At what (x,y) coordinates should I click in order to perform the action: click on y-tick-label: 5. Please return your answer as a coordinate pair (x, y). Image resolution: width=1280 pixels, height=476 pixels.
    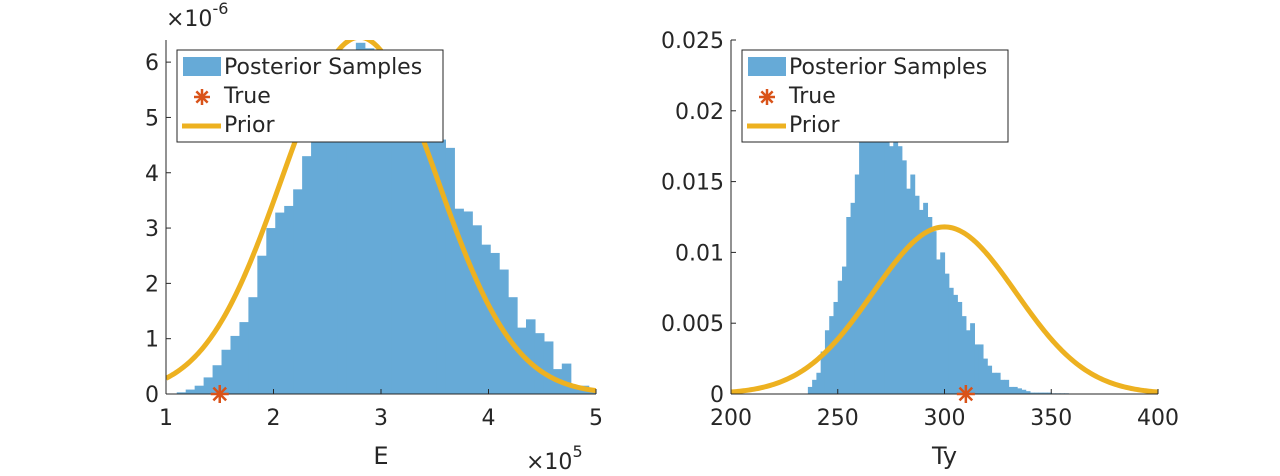
    Looking at the image, I should click on (152, 118).